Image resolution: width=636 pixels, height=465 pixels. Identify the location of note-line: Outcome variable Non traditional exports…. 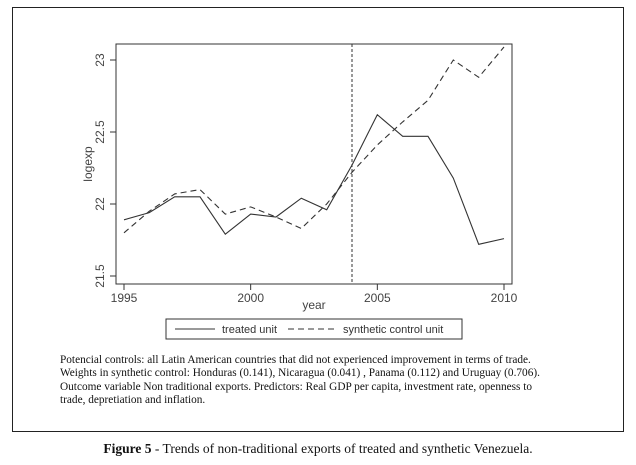
(296, 386).